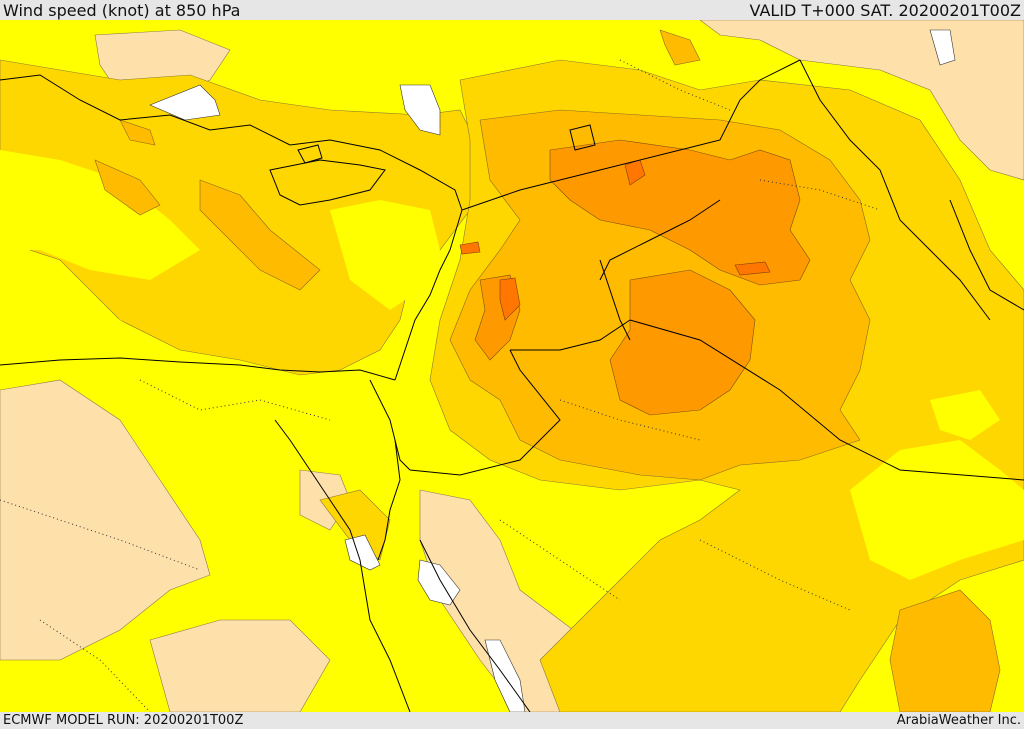 The height and width of the screenshot is (729, 1024). Describe the element at coordinates (660, 240) in the screenshot. I see `border-syria-iraq` at that location.